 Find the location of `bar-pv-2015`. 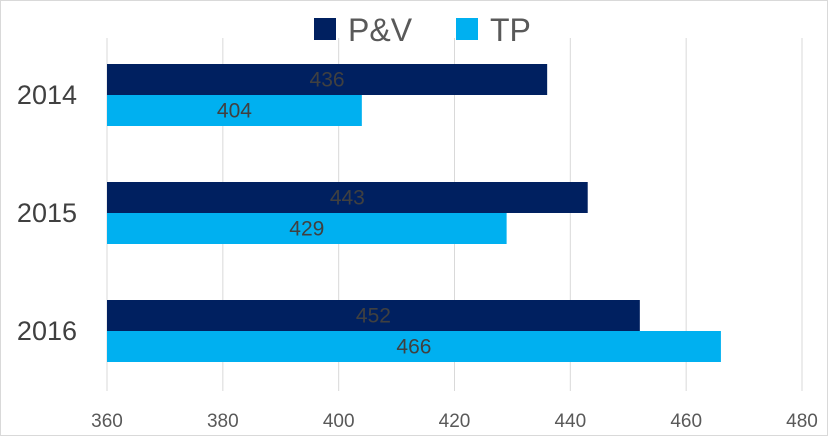

bar-pv-2015 is located at coordinates (347, 197).